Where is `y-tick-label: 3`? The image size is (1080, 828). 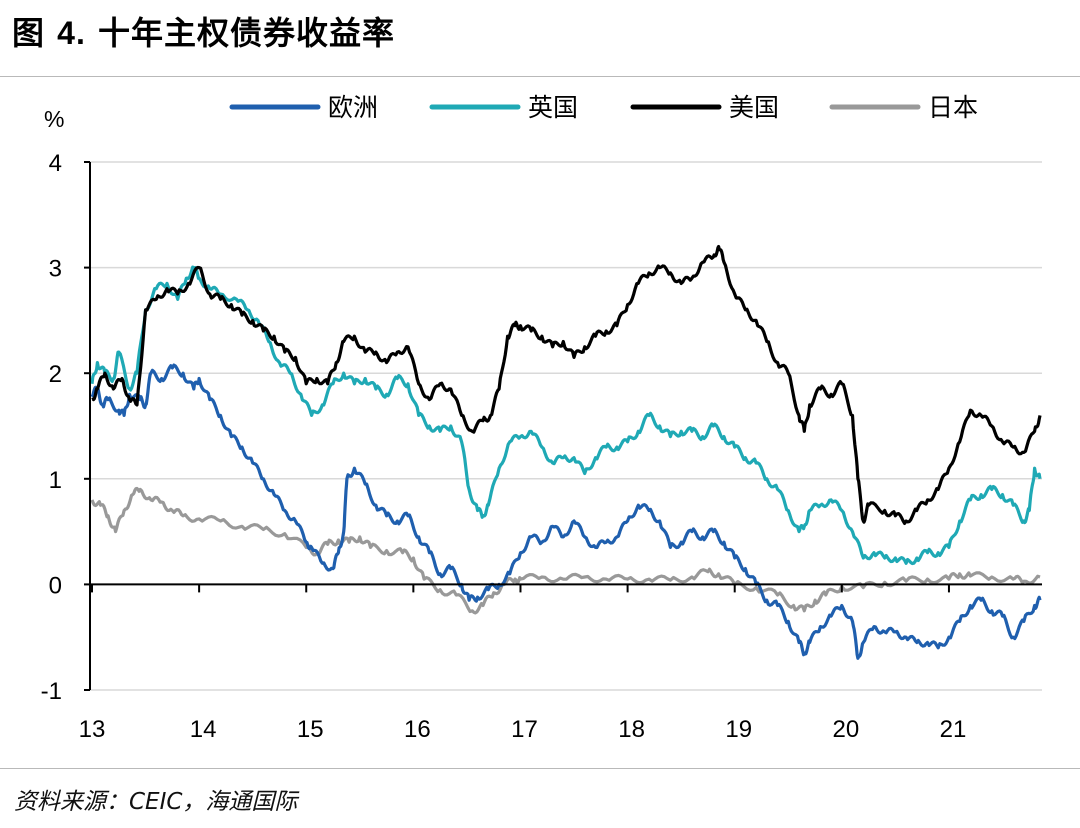 y-tick-label: 3 is located at coordinates (55, 269).